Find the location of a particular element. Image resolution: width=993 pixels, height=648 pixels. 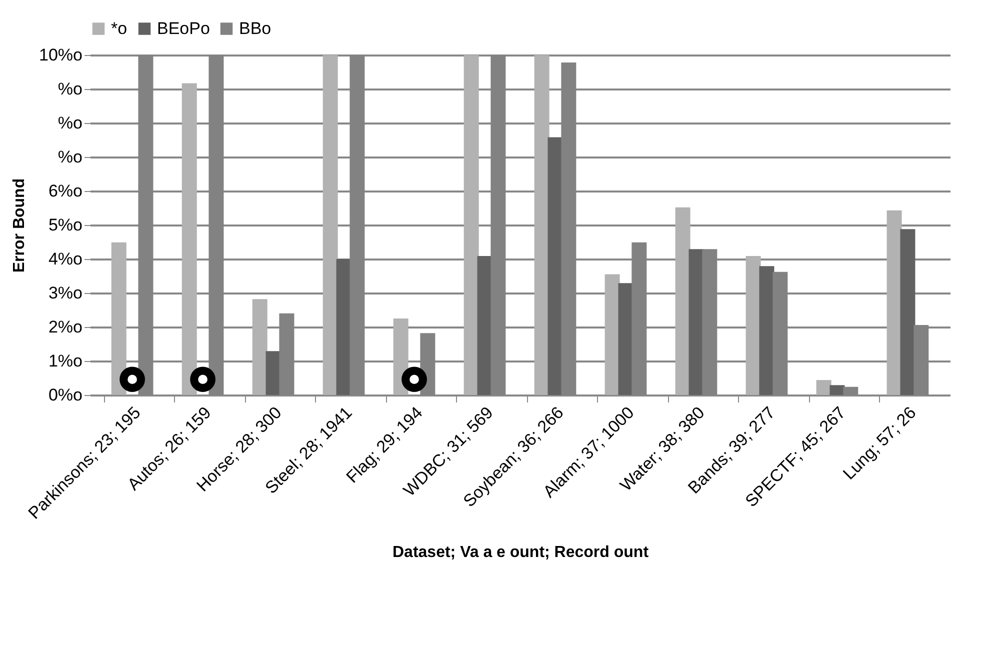

y-tick-label: 10%o is located at coordinates (60, 55).